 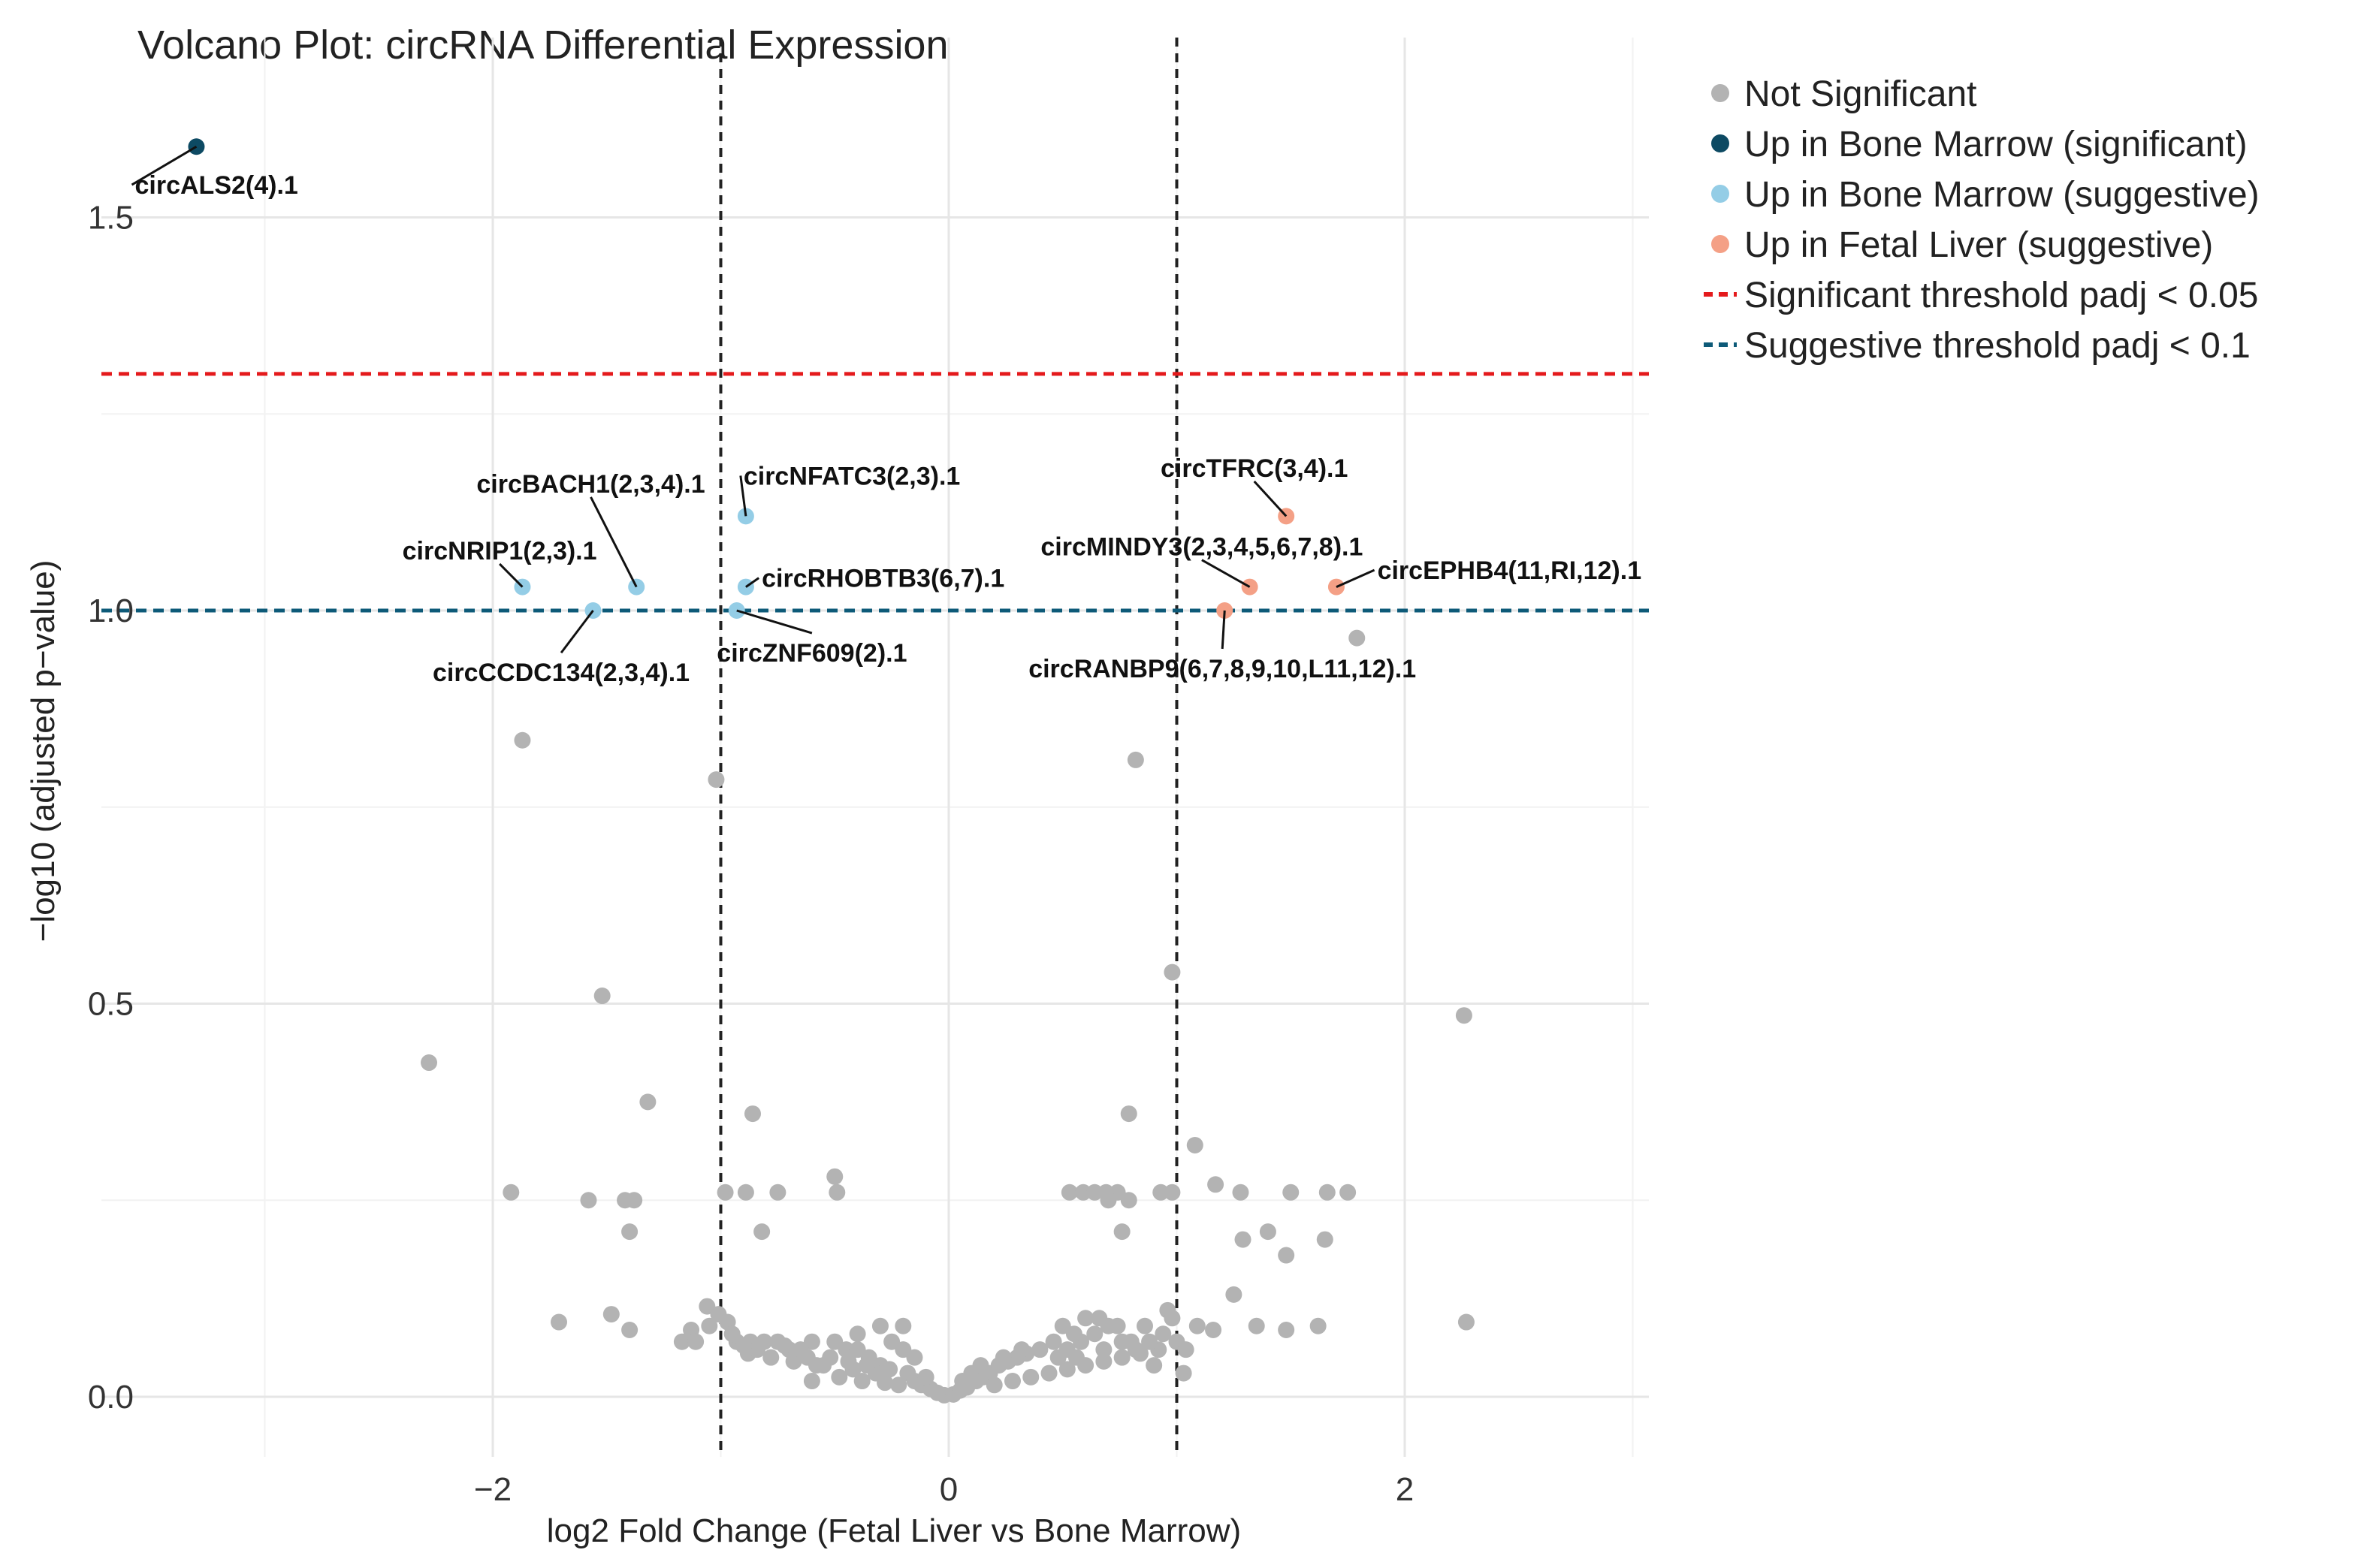 What do you see at coordinates (1996, 145) in the screenshot?
I see `legend-label: Up in Bone Marrow (significant)` at bounding box center [1996, 145].